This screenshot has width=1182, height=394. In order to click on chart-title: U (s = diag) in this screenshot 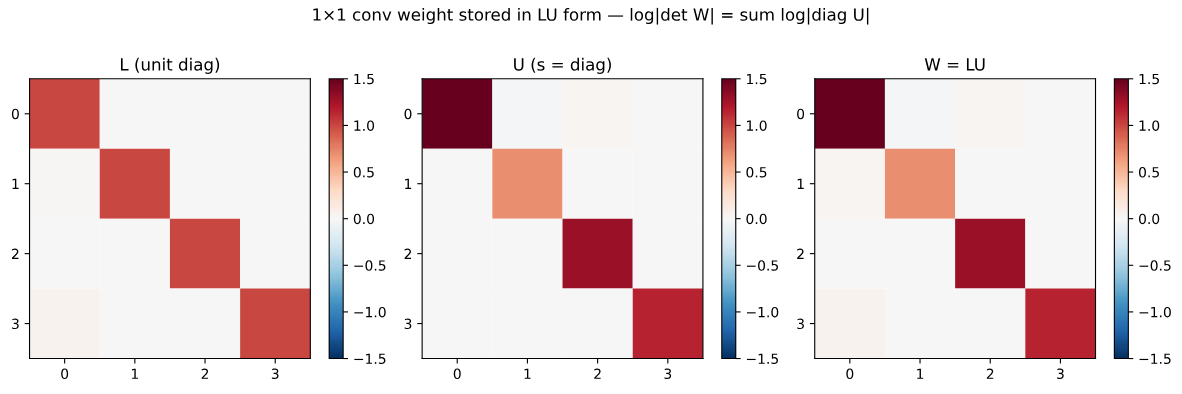, I will do `click(562, 65)`.